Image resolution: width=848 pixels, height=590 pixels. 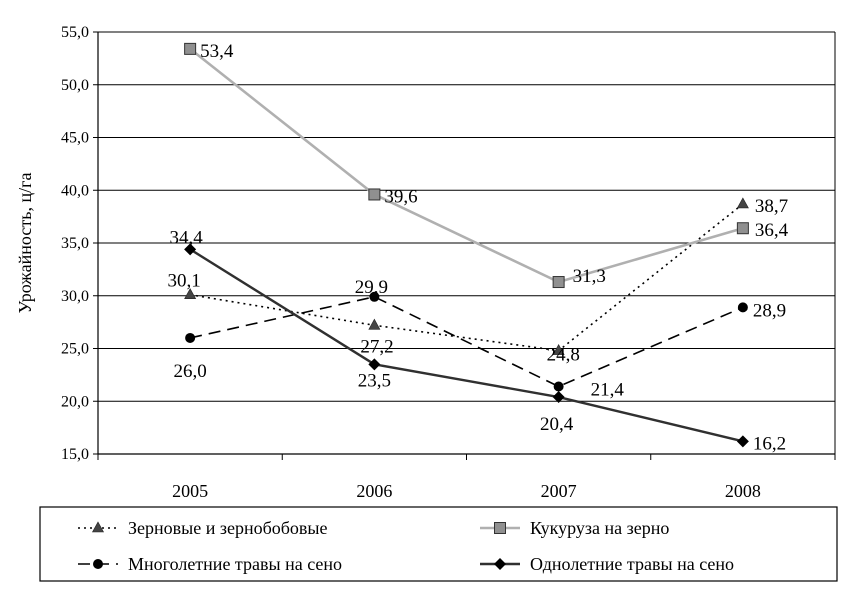 I want to click on data-label: 29,9, so click(x=371, y=287).